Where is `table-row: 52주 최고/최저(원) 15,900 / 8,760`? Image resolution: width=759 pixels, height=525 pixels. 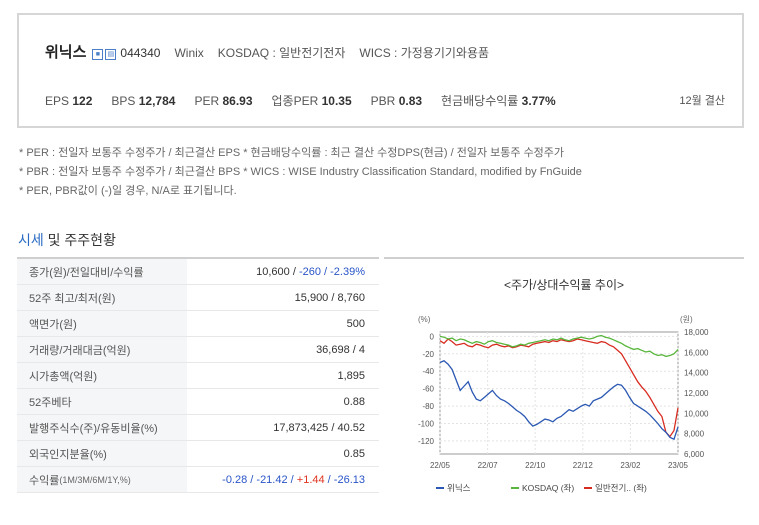
table-row: 52주 최고/최저(원) 15,900 / 8,760 is located at coordinates (198, 298).